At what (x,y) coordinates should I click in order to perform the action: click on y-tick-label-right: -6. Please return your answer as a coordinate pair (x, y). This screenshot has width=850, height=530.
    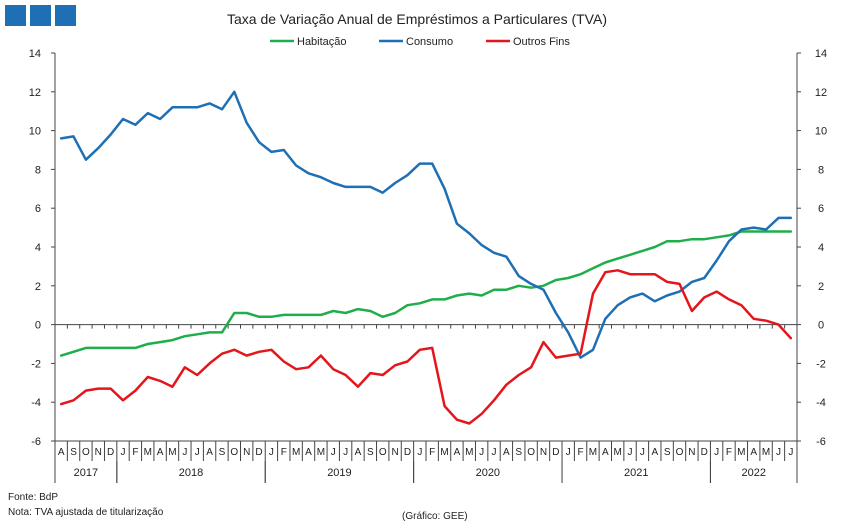
    Looking at the image, I should click on (821, 442).